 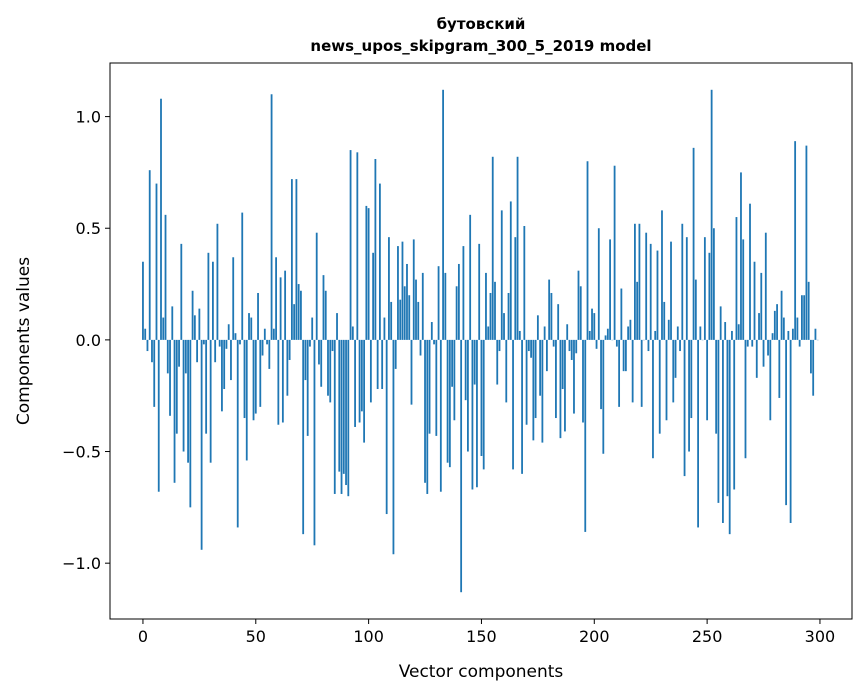 I want to click on y-axis: 1.00.50.0−0.5−1.0, so click(x=86, y=341).